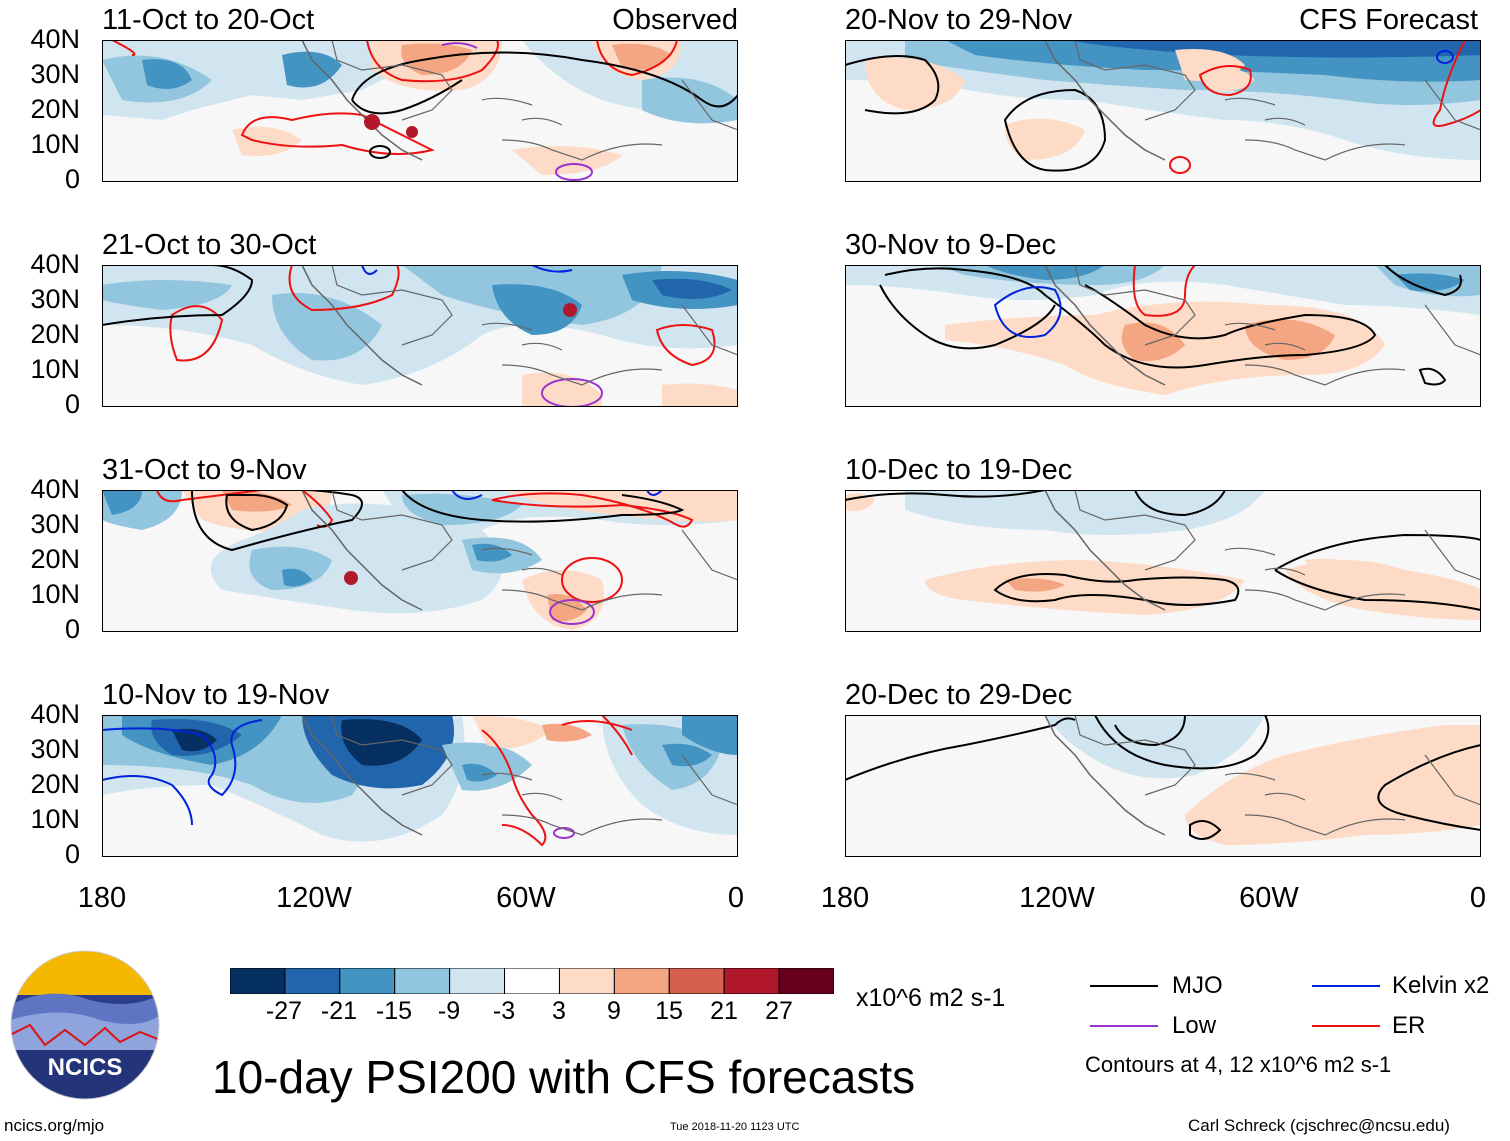  I want to click on colorbar-label: -3, so click(504, 1011).